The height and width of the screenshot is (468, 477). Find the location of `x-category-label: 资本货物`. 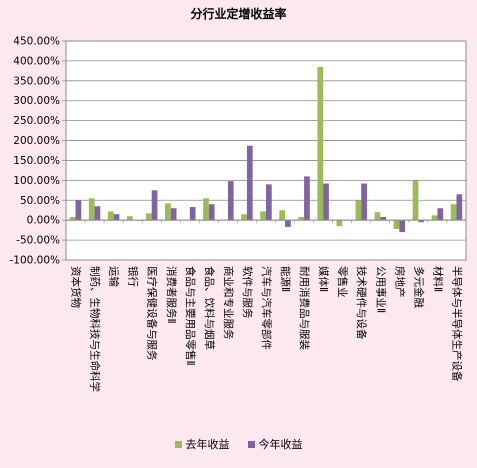

x-category-label: 资本货物 is located at coordinates (76, 287).